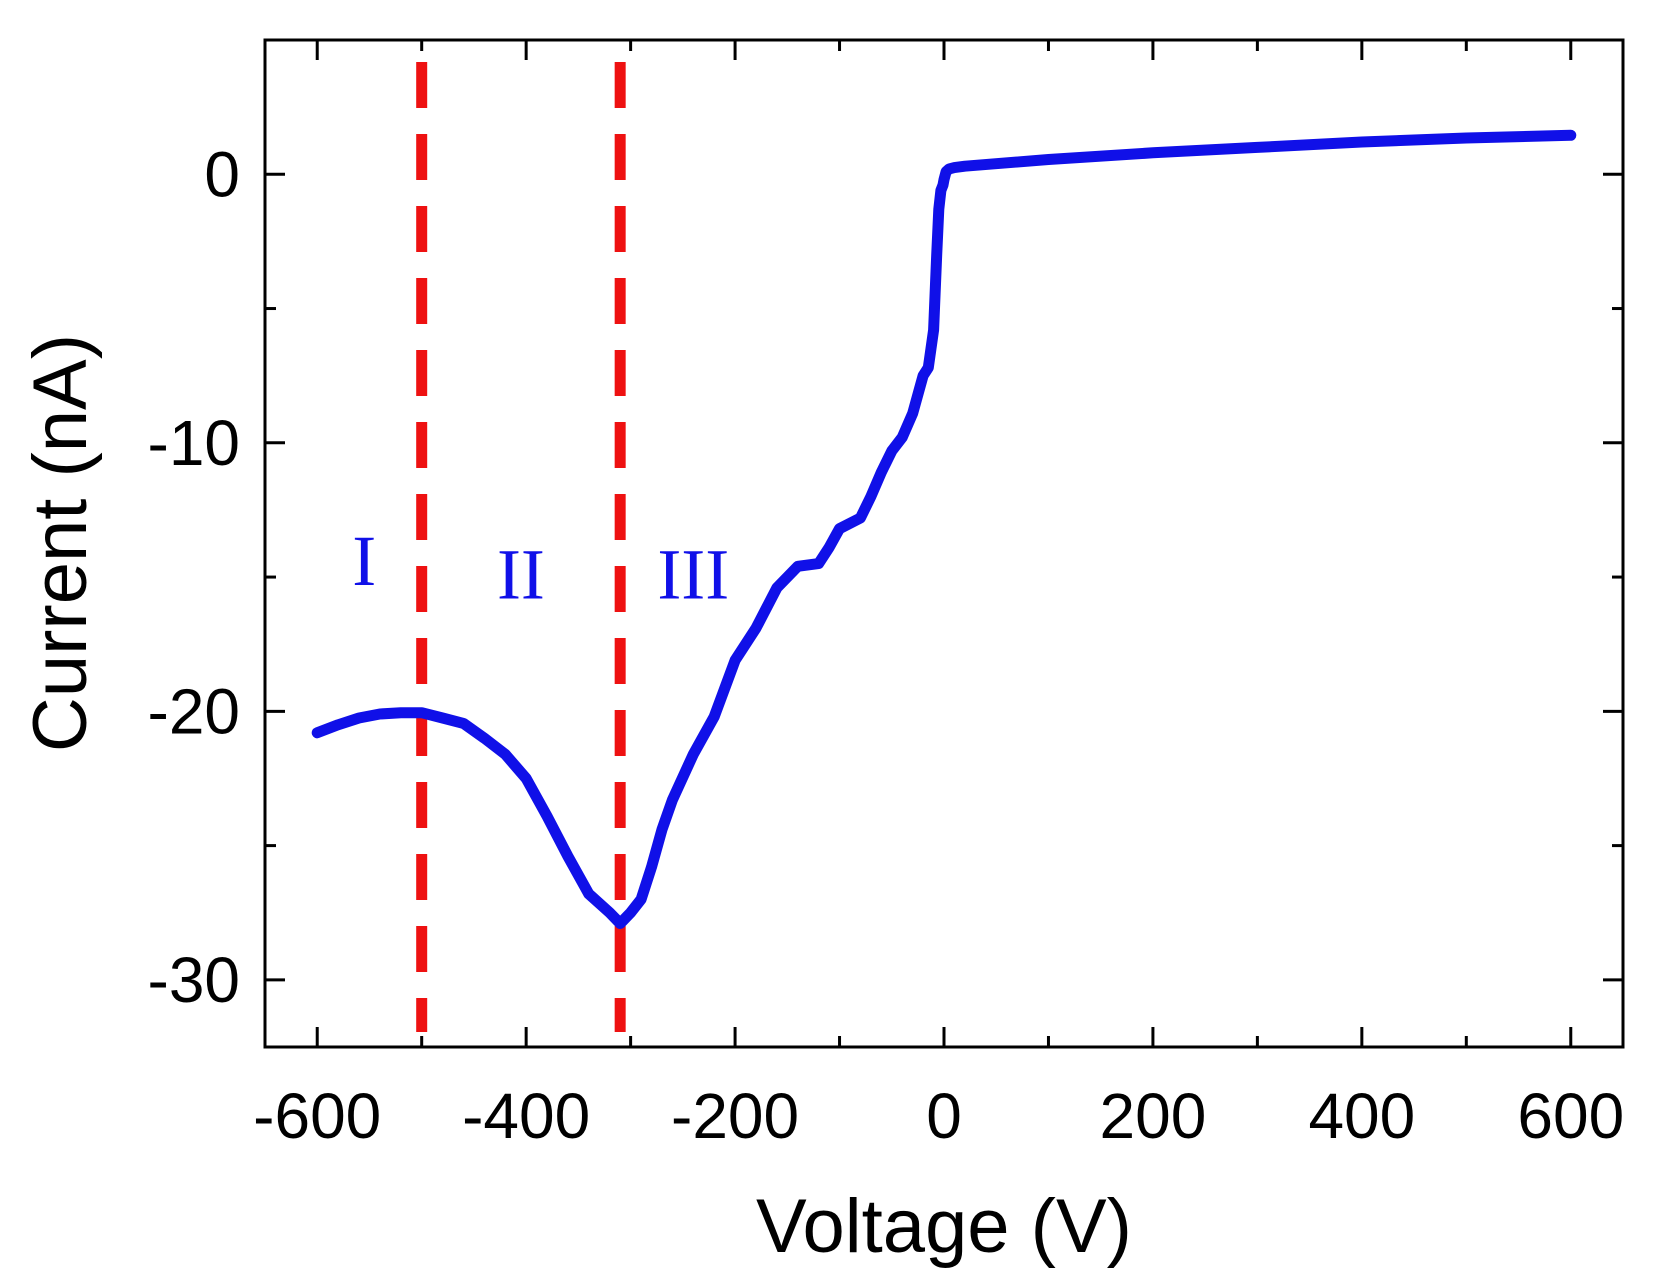 The height and width of the screenshot is (1288, 1673). I want to click on x-axis-title: Voltage (V), so click(944, 1226).